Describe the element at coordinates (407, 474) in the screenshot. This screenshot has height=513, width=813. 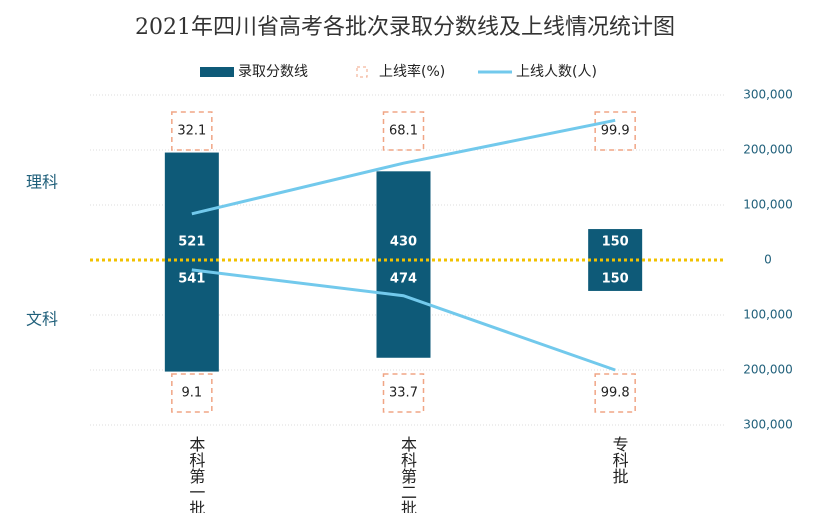
I see `x-tick-label: 本科第二批` at that location.